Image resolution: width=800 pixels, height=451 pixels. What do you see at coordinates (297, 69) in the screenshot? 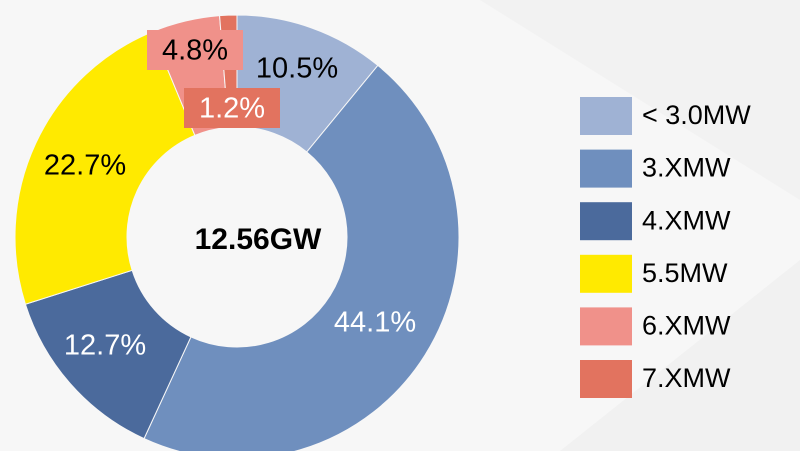
I see `data-label: 10.5%` at bounding box center [297, 69].